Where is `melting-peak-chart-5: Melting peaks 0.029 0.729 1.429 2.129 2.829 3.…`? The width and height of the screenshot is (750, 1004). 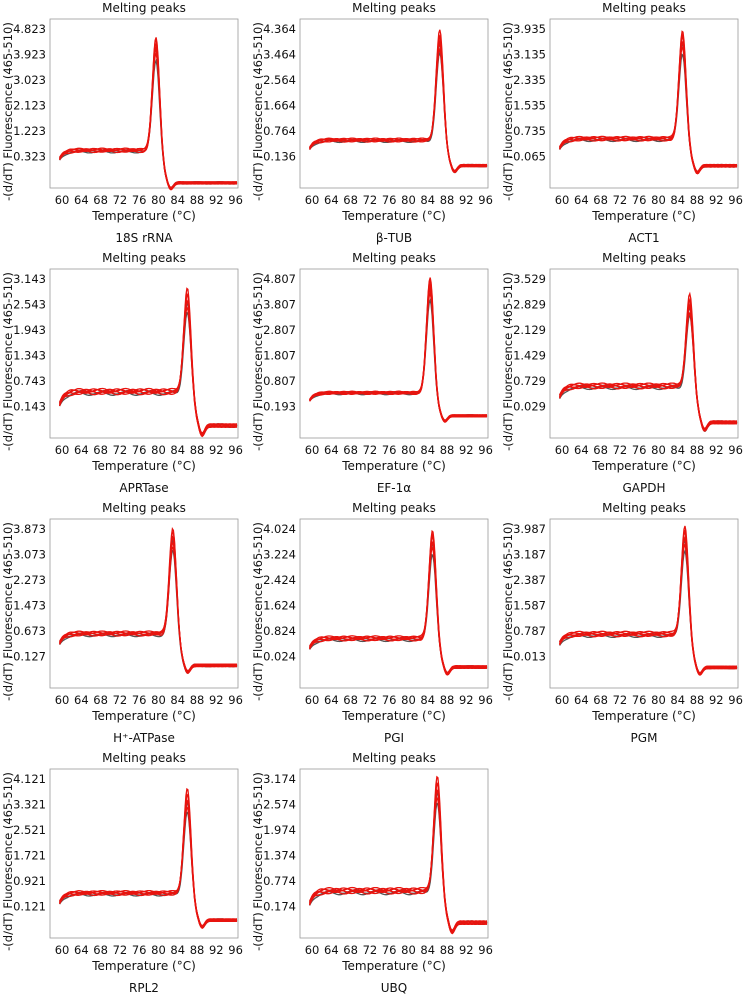
melting-peak-chart-5: Melting peaks 0.029 0.729 1.429 2.129 2.829 3.… is located at coordinates (625, 375).